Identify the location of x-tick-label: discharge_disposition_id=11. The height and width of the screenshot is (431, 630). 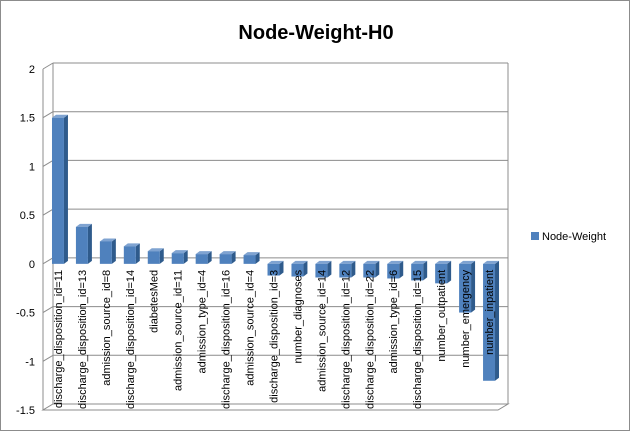
(59, 339).